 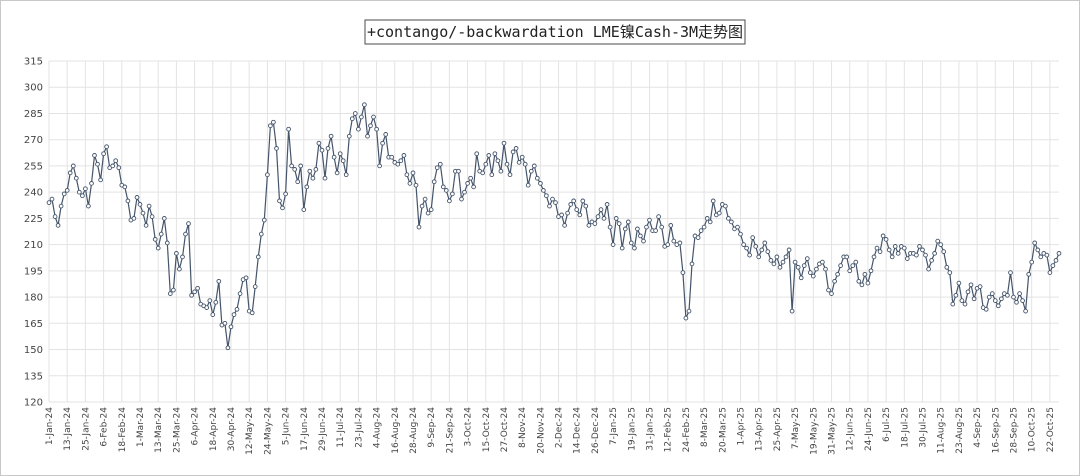 I want to click on y-tick-label: 315, so click(x=33, y=62).